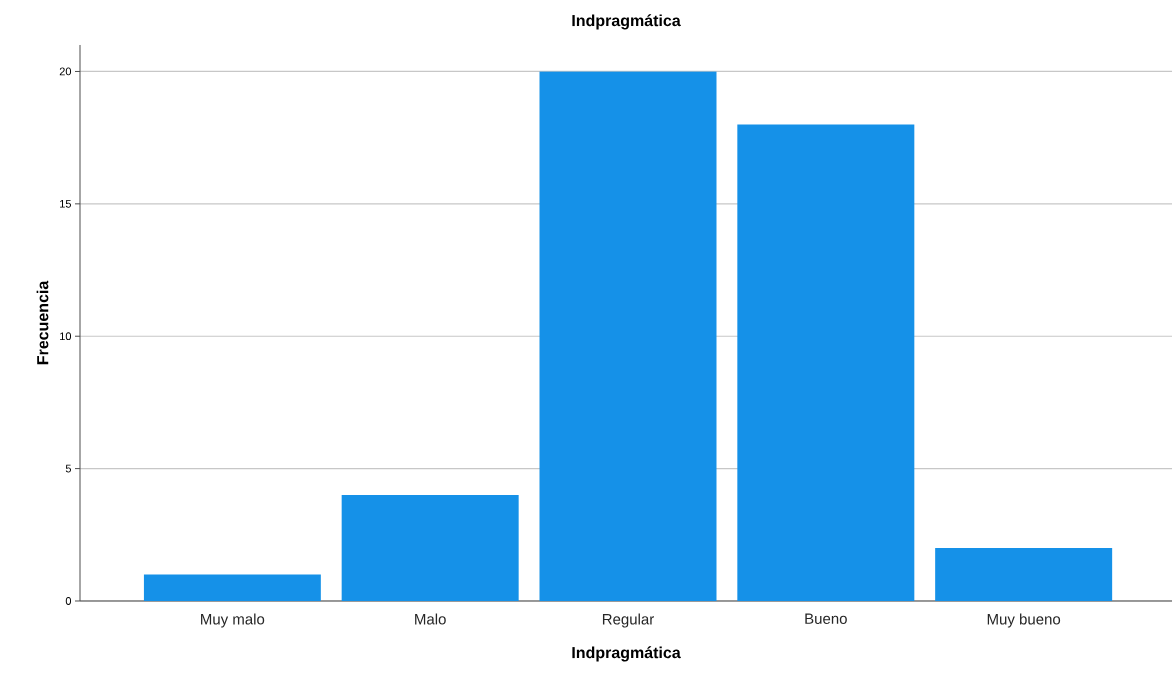  Describe the element at coordinates (42, 322) in the screenshot. I see `y-axis-title: Frecuencia` at that location.